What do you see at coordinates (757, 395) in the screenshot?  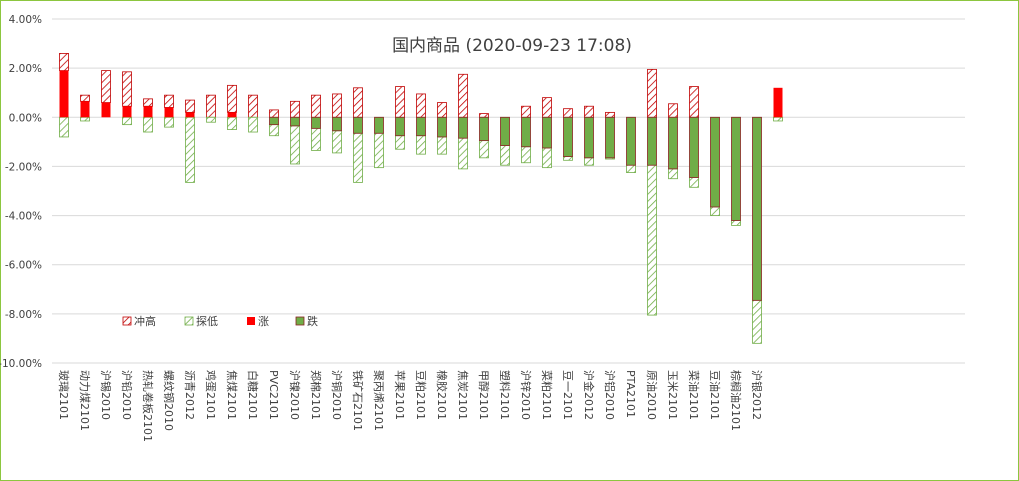 I see `x-tick-label: 沪银2012` at bounding box center [757, 395].